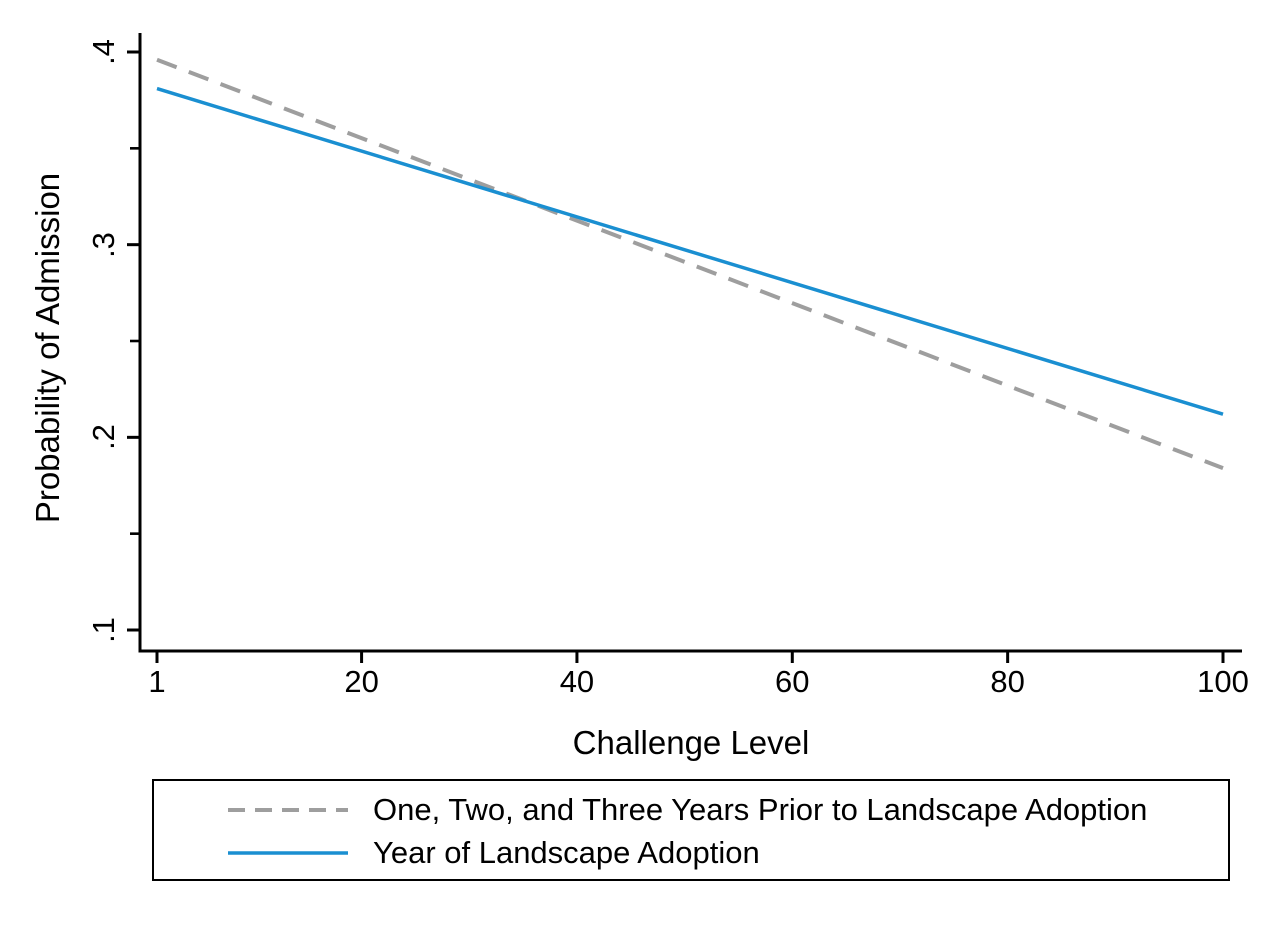 The height and width of the screenshot is (928, 1276). What do you see at coordinates (157, 681) in the screenshot?
I see `x-tick-label: 1` at bounding box center [157, 681].